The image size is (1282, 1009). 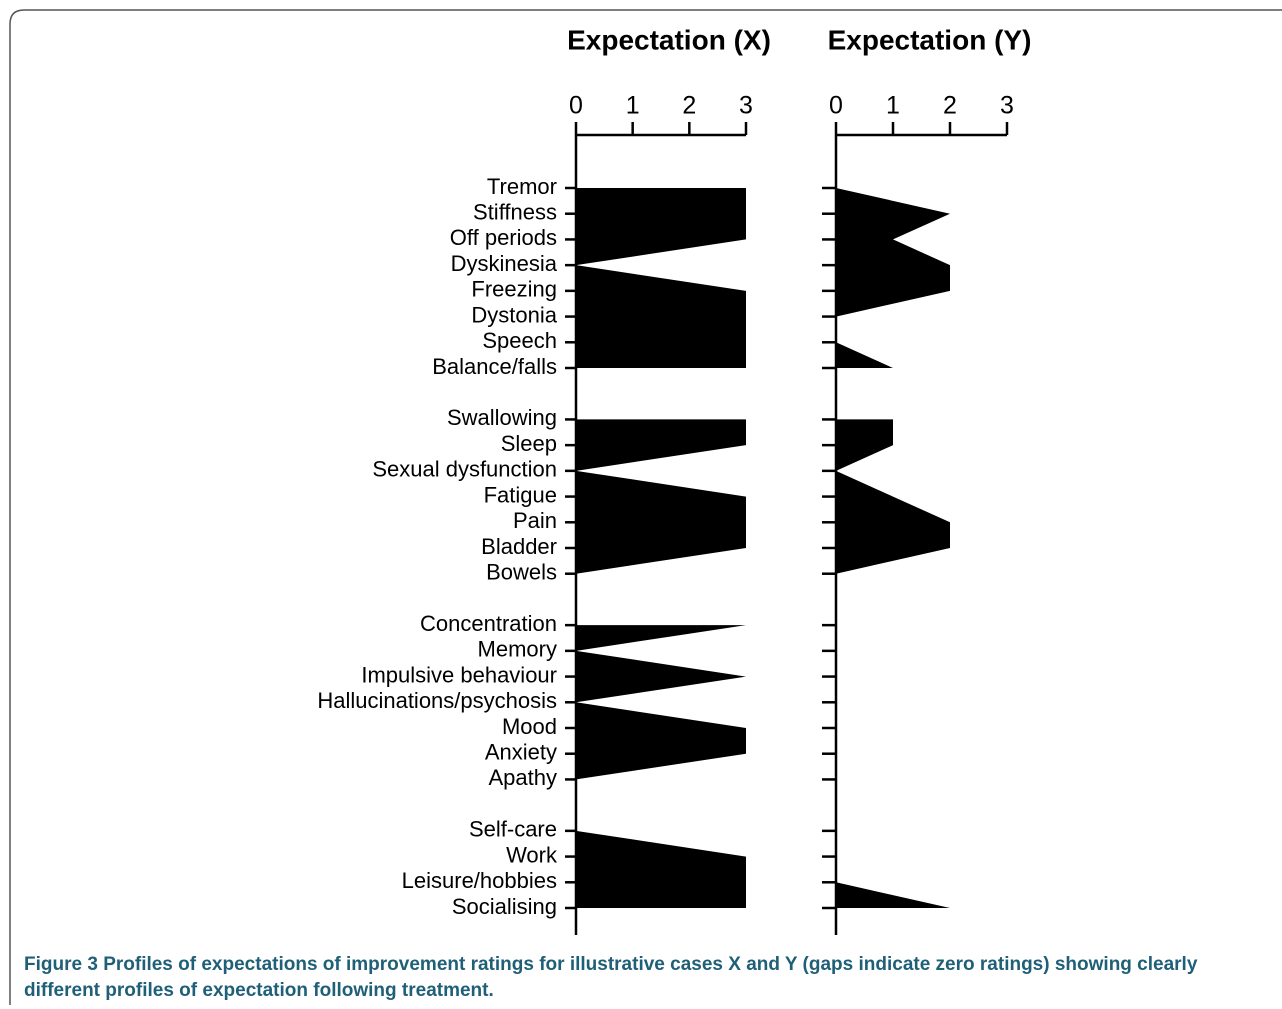 I want to click on category-label: Concentration, so click(x=488, y=623).